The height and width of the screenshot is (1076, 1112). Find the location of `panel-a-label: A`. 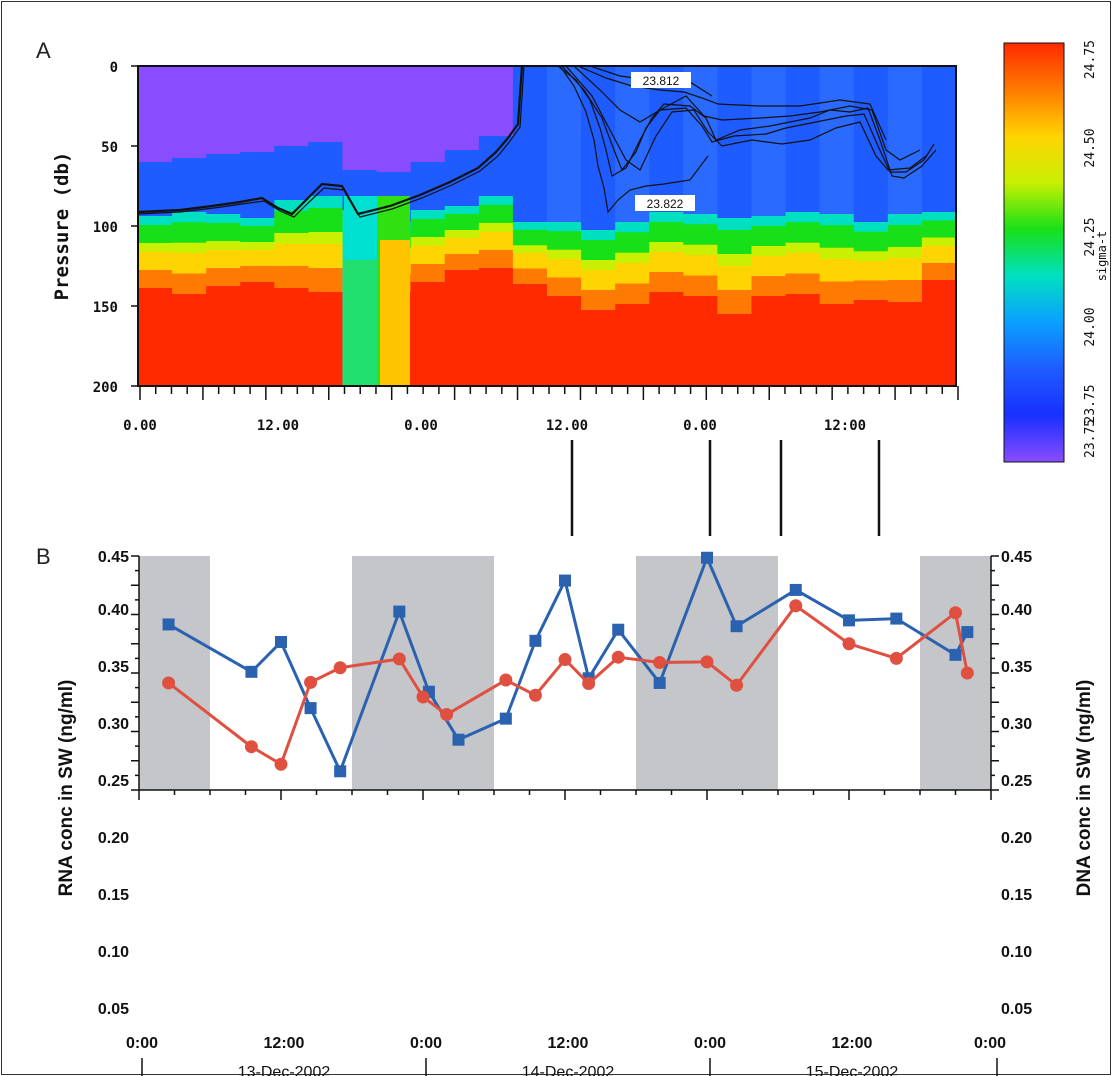

panel-a-label: A is located at coordinates (43, 50).